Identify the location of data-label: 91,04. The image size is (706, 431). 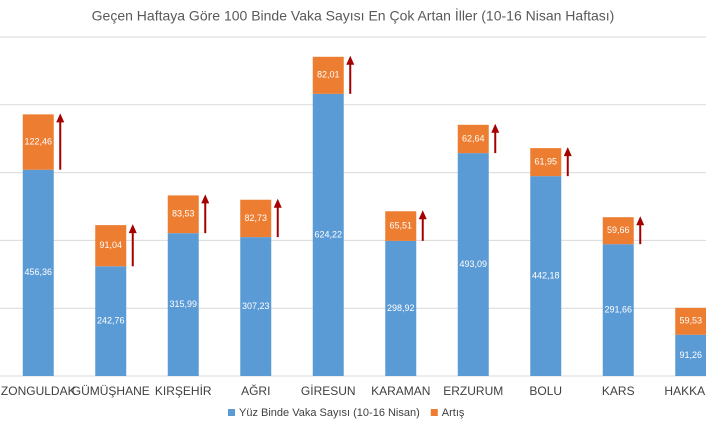
(110, 245).